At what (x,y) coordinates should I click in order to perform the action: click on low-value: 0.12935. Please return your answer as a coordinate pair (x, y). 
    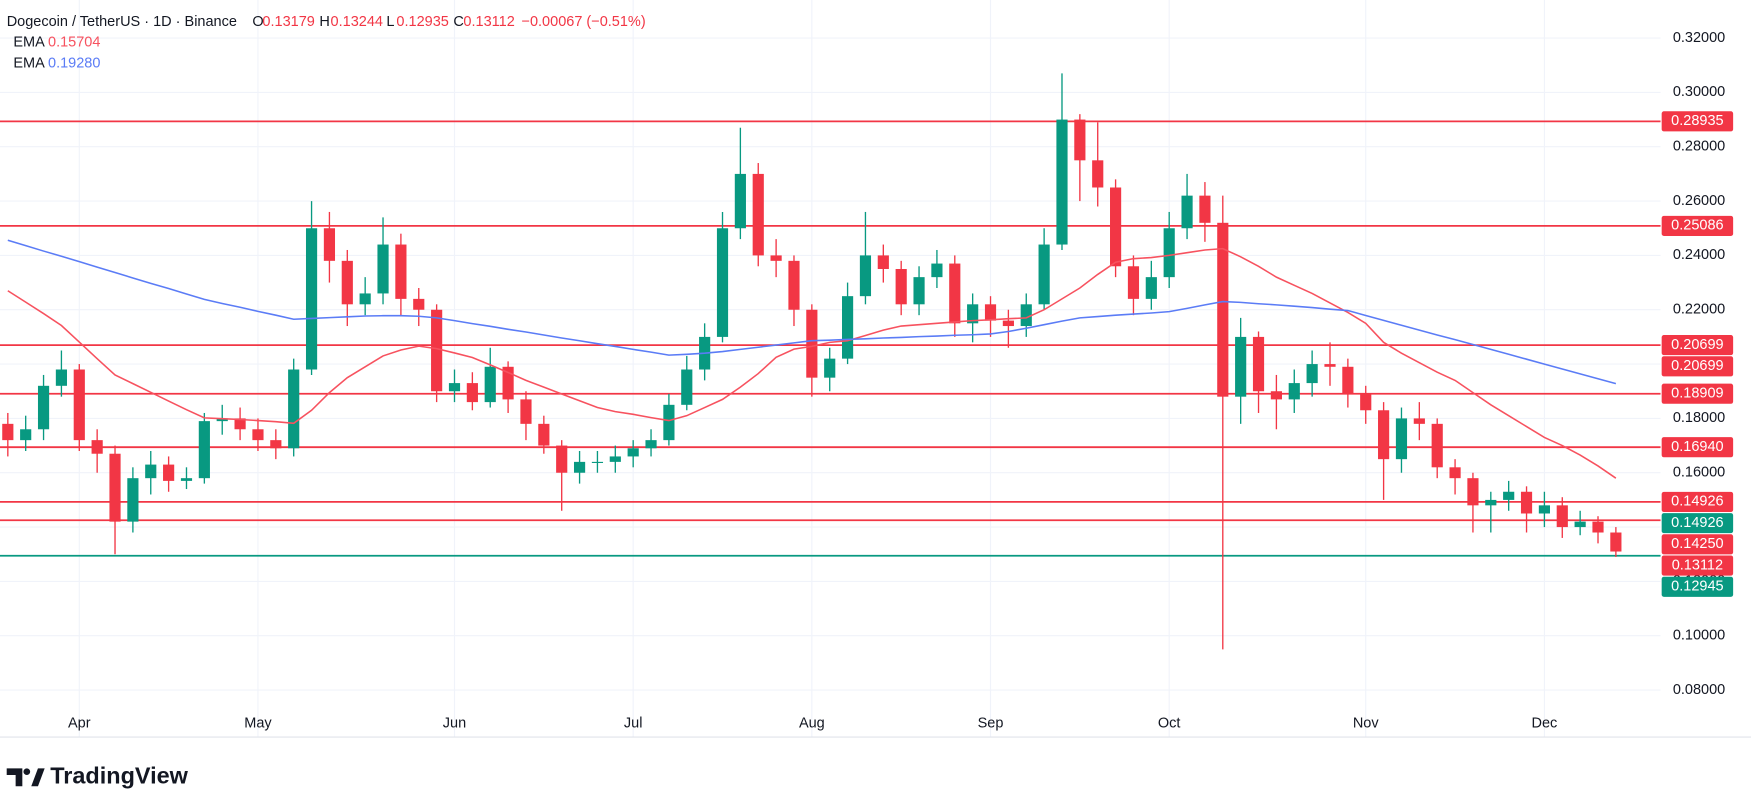
    Looking at the image, I should click on (422, 22).